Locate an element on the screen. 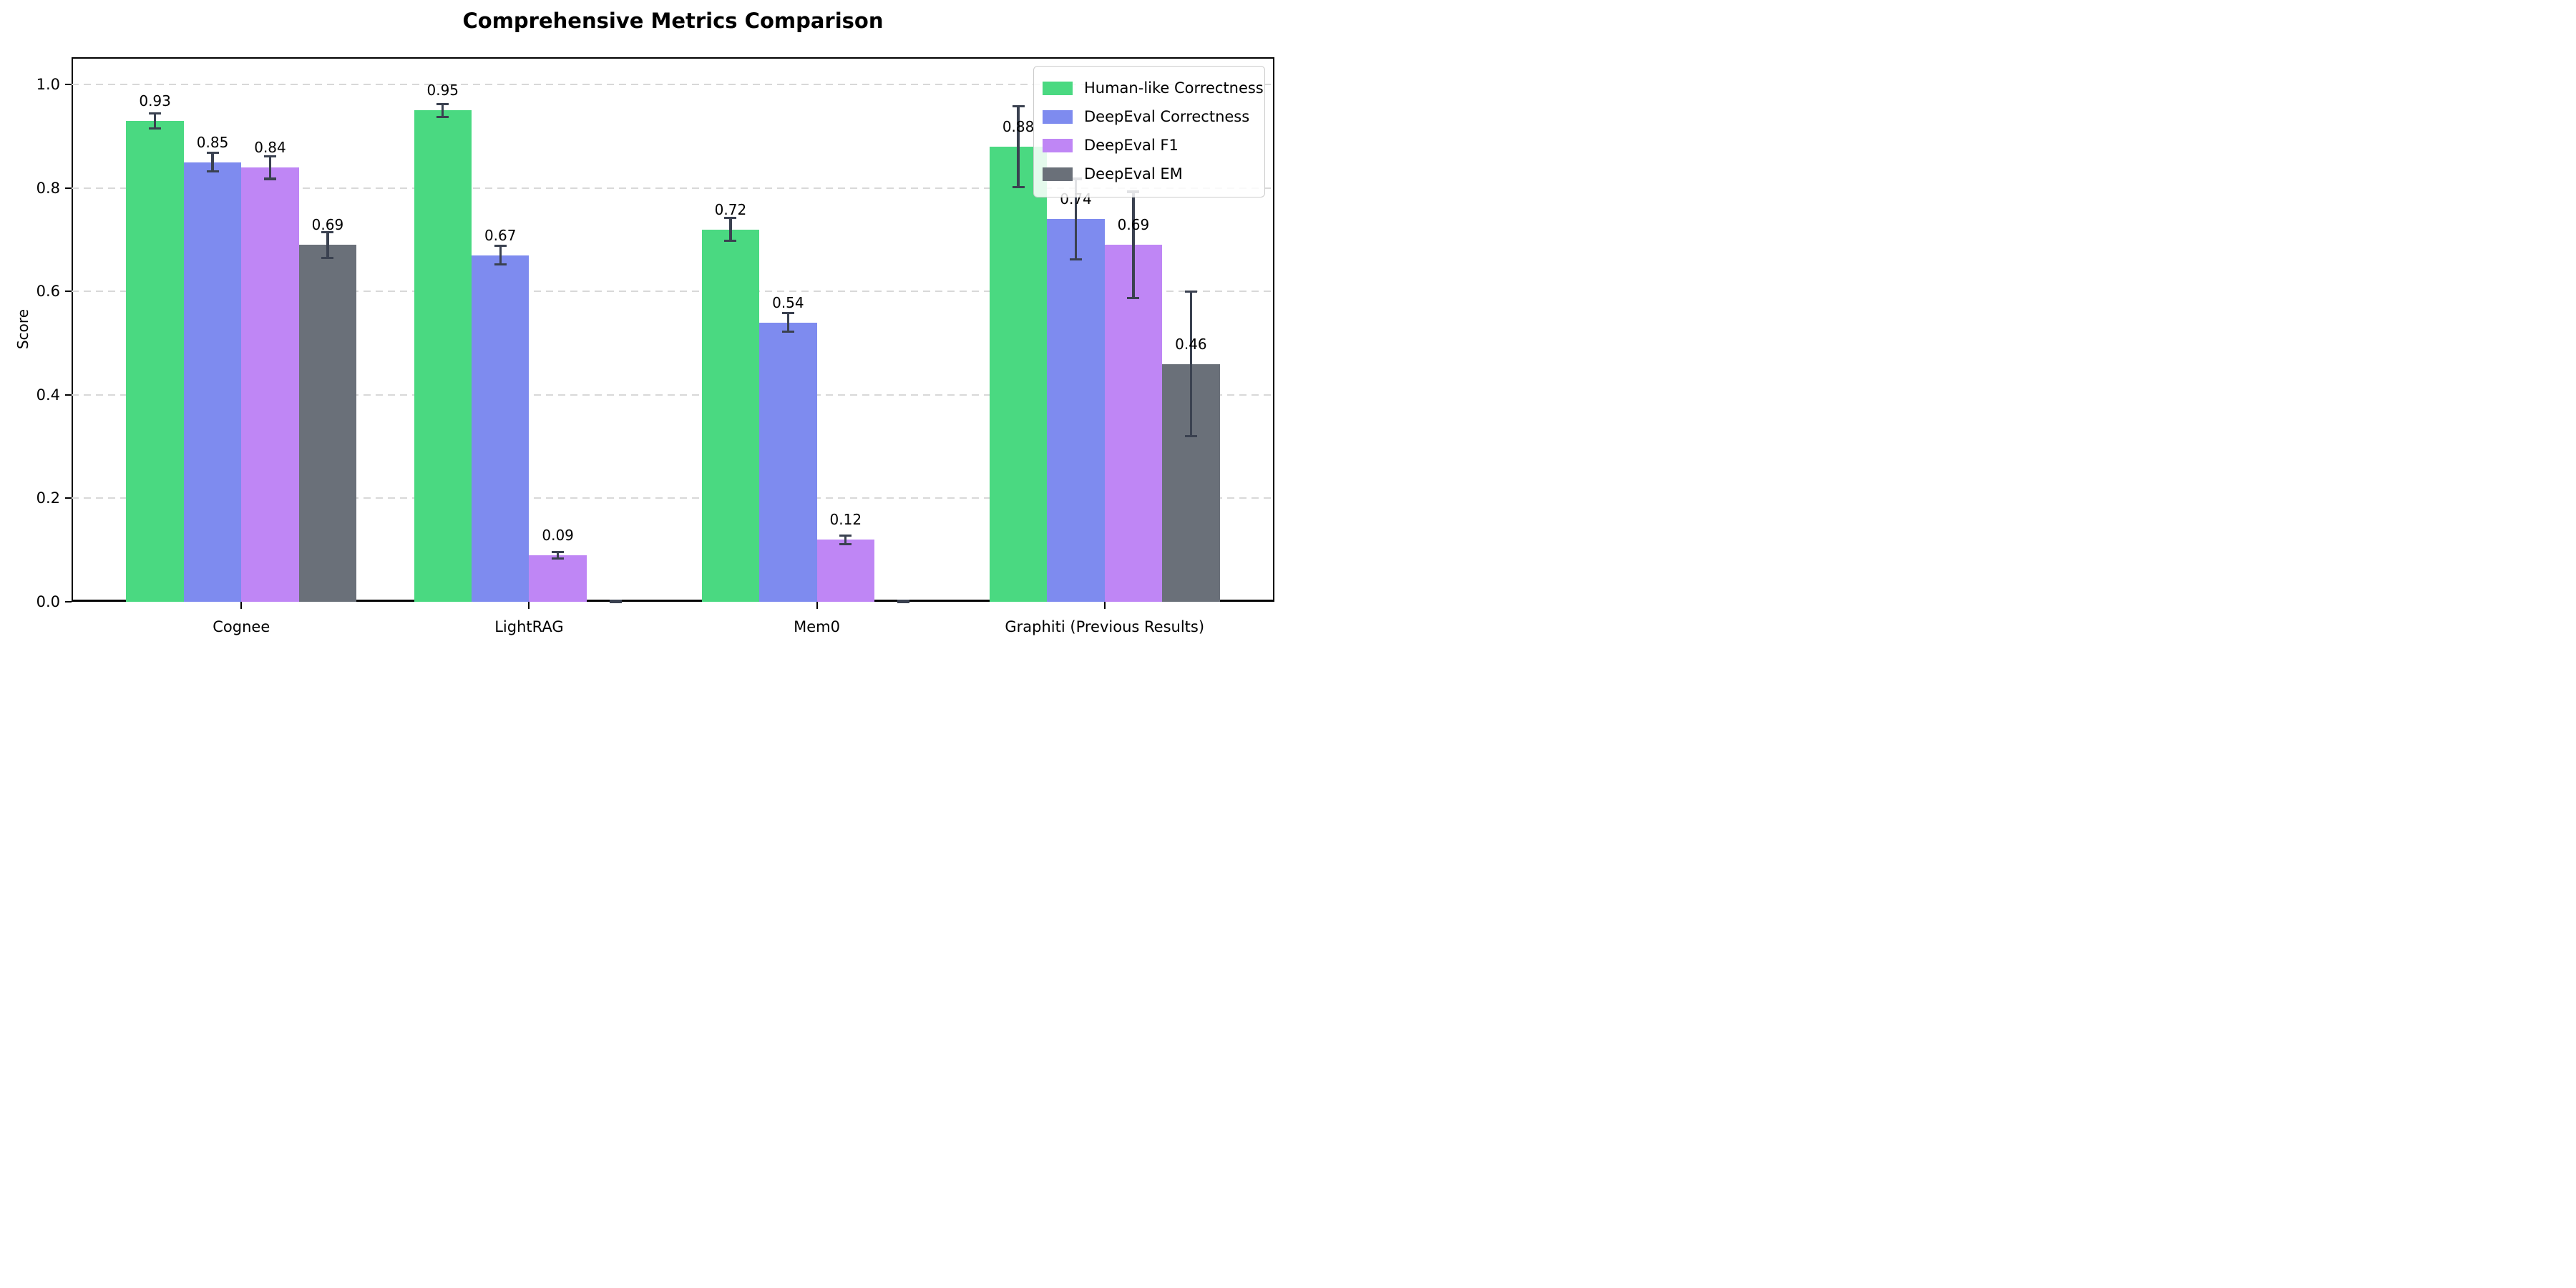 This screenshot has height=1288, width=2576. y-tick-label: 0.4 is located at coordinates (48, 395).